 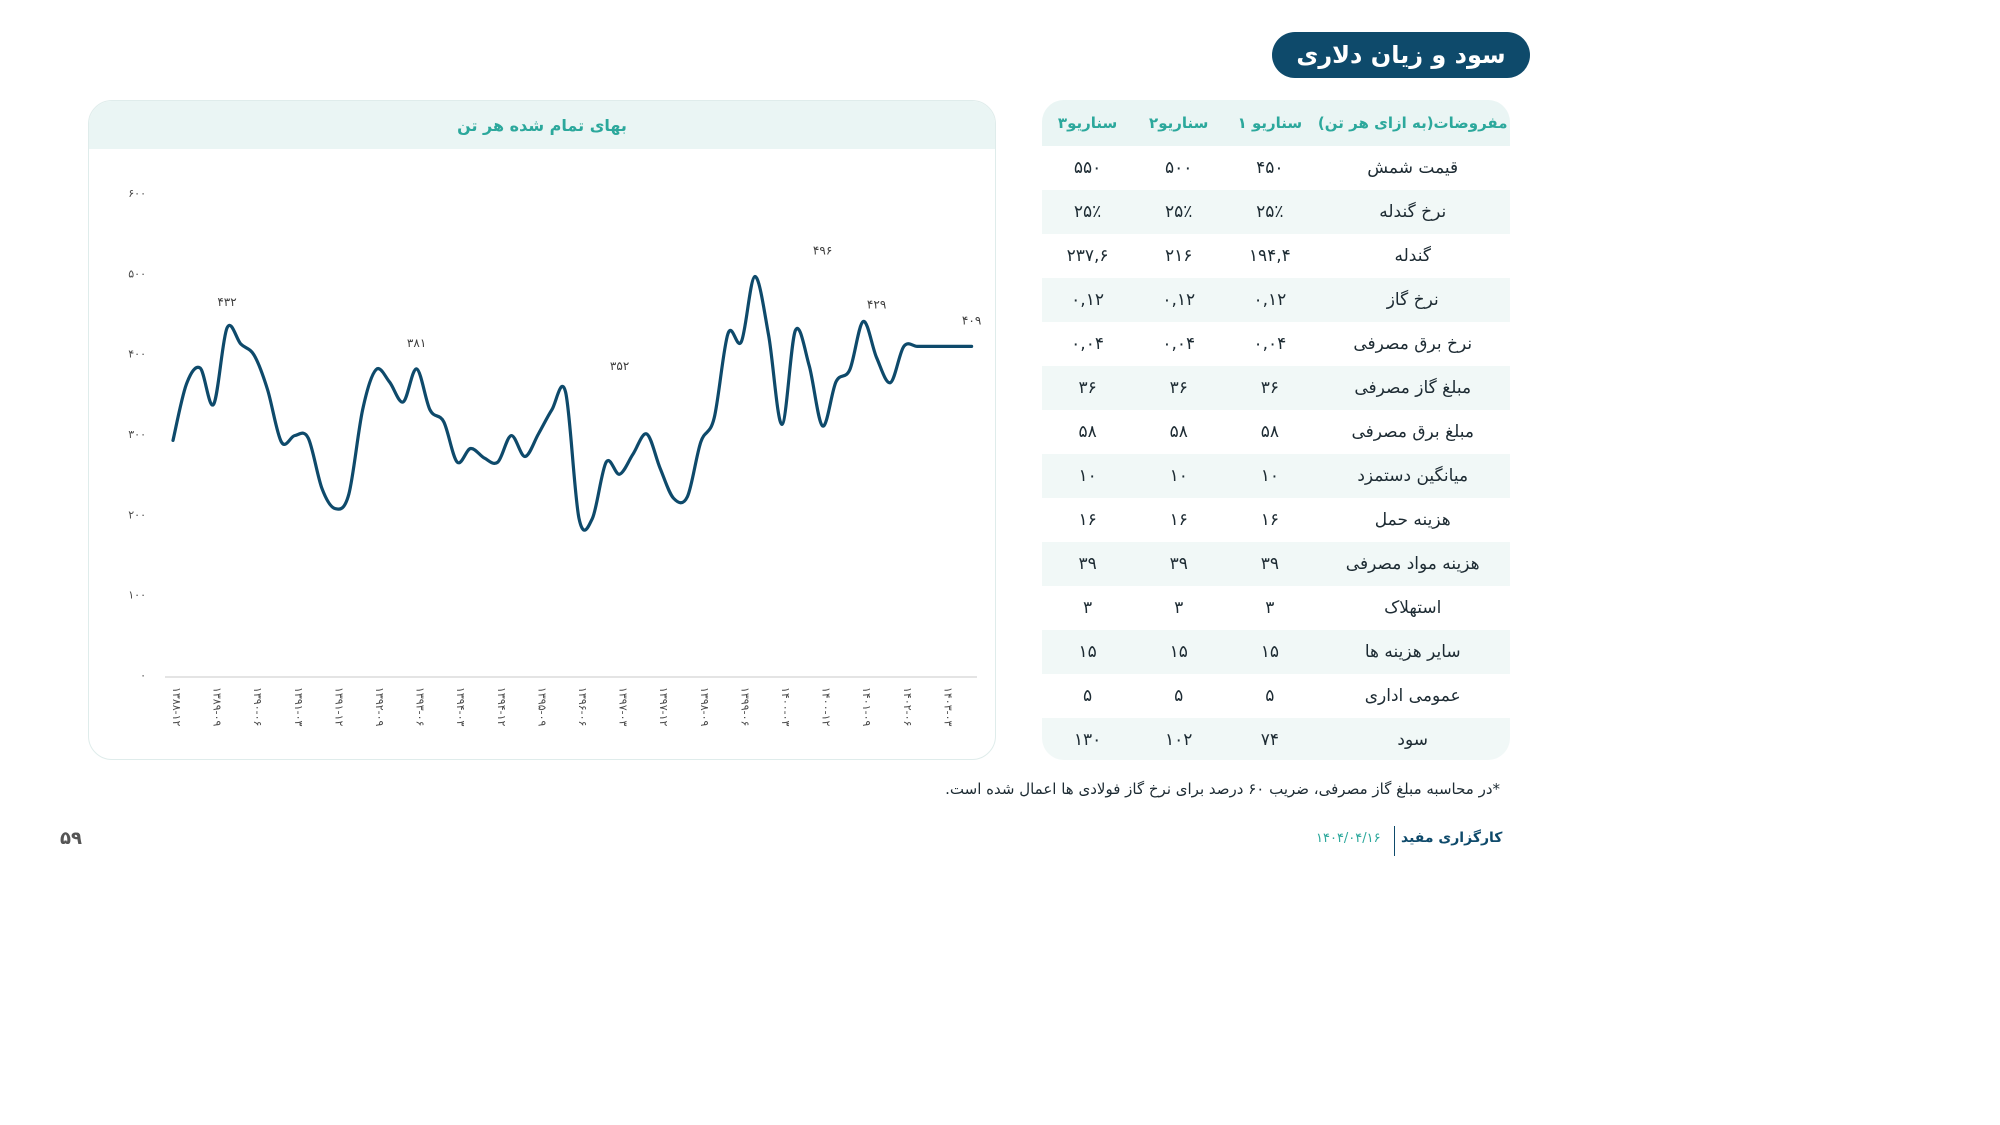 I want to click on data-label: ۴۳۲, so click(x=226, y=302).